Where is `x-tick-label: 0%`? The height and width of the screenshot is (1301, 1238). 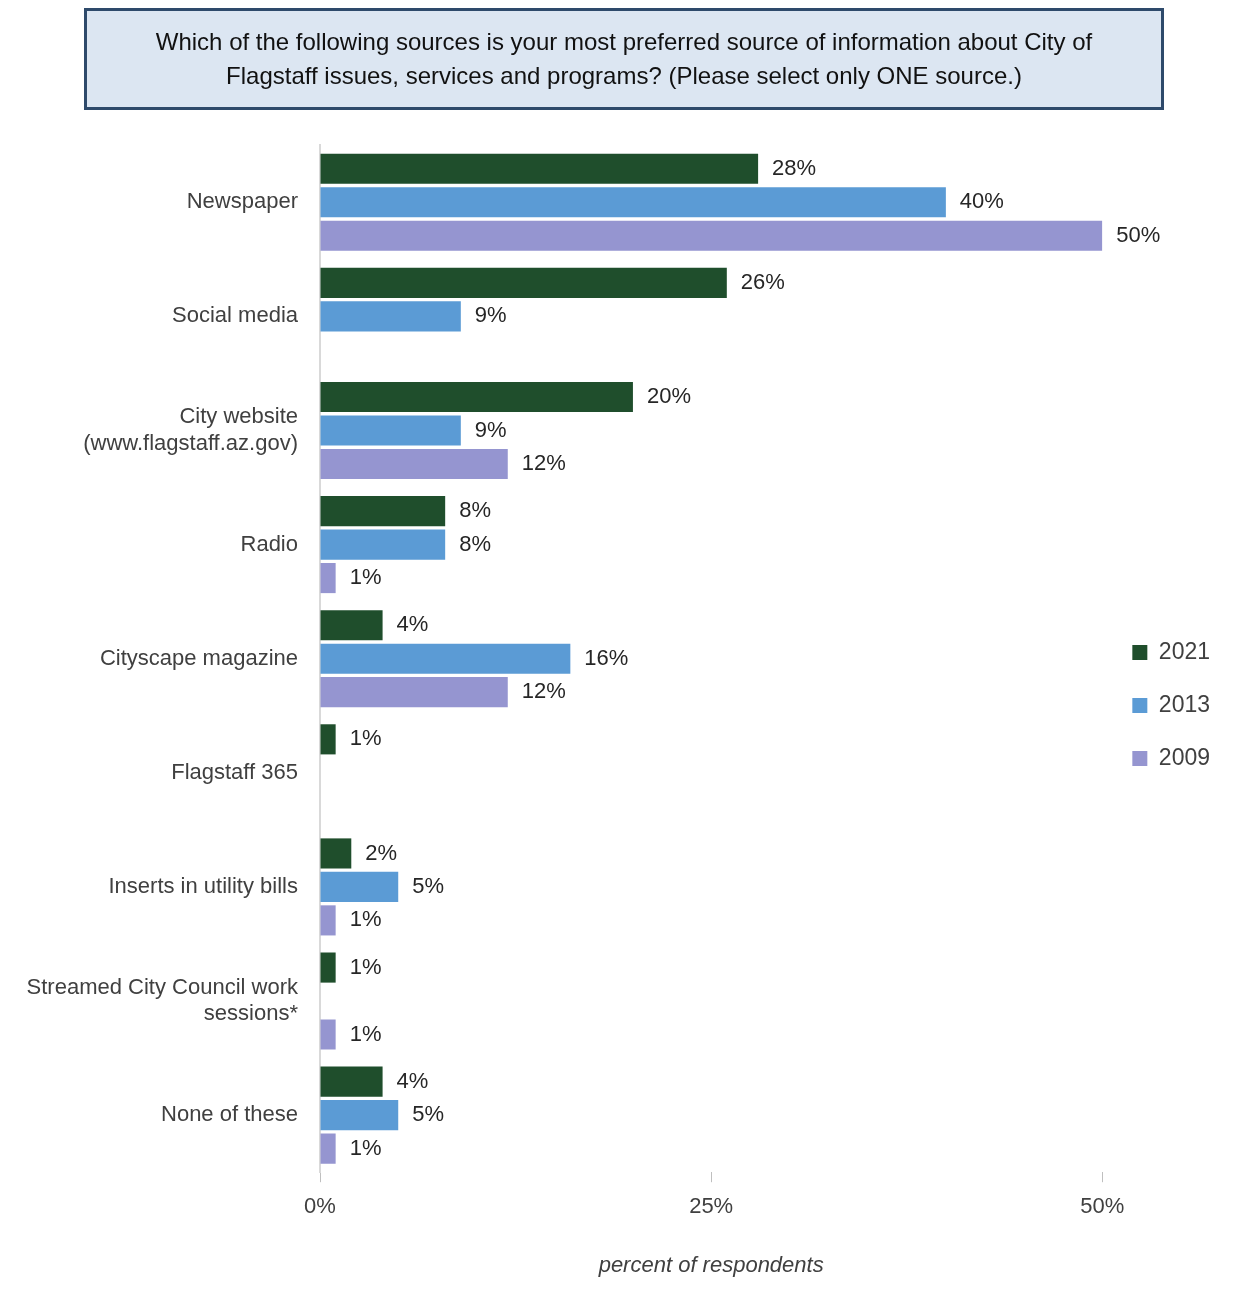 x-tick-label: 0% is located at coordinates (320, 1206).